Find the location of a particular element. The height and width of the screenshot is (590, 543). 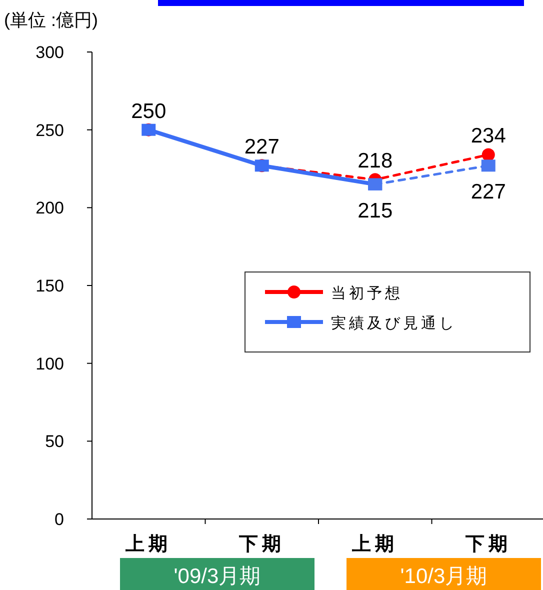

data-label: 234 is located at coordinates (488, 136).